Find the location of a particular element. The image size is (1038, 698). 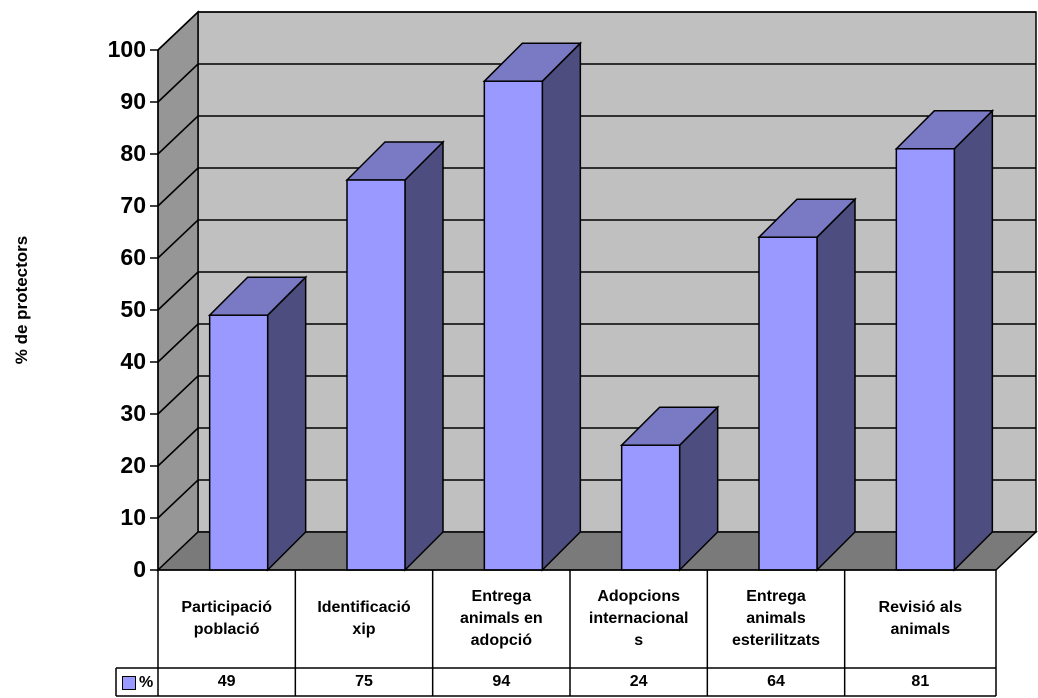

y-tick-label: 100 is located at coordinates (126, 49).